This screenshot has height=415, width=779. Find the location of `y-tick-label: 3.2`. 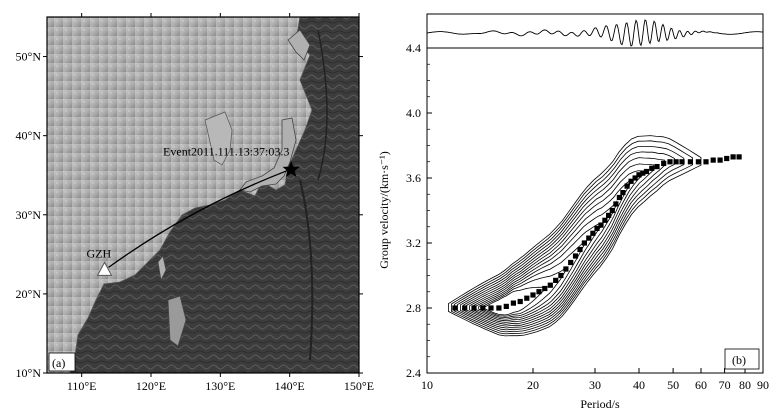

y-tick-label: 3.2 is located at coordinates (413, 243).